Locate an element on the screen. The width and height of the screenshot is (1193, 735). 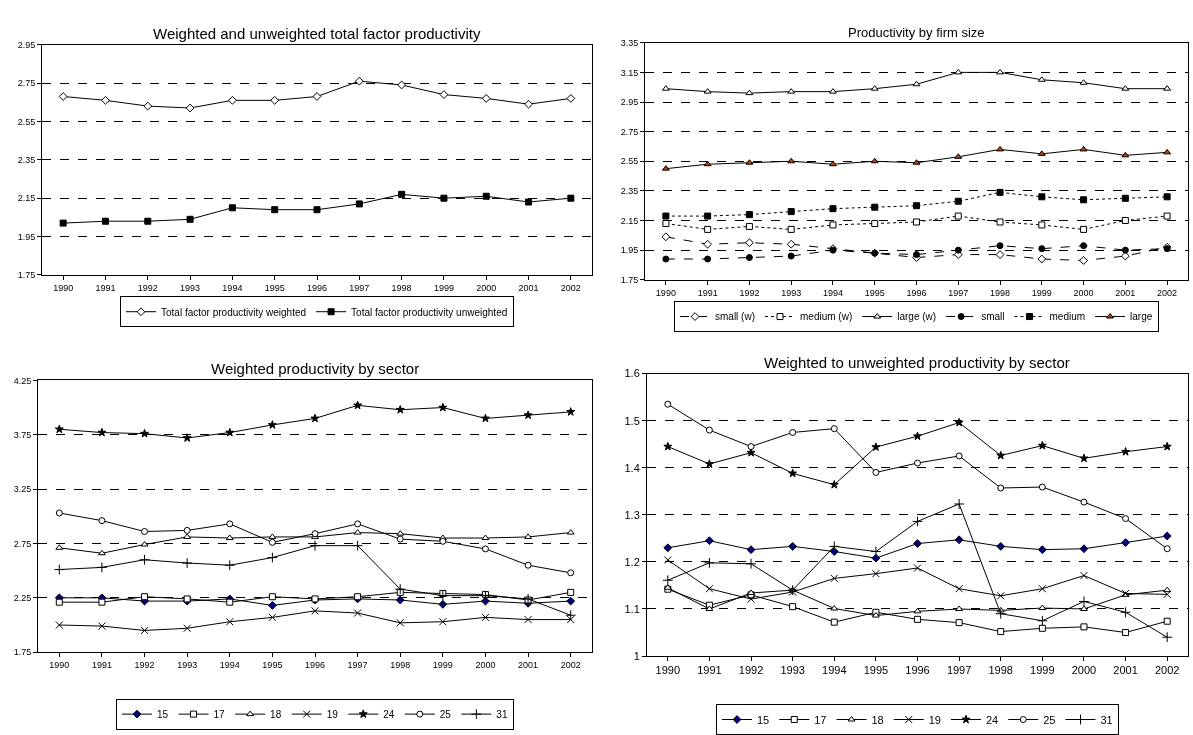
y-tick-label: 1.5 is located at coordinates (632, 420).